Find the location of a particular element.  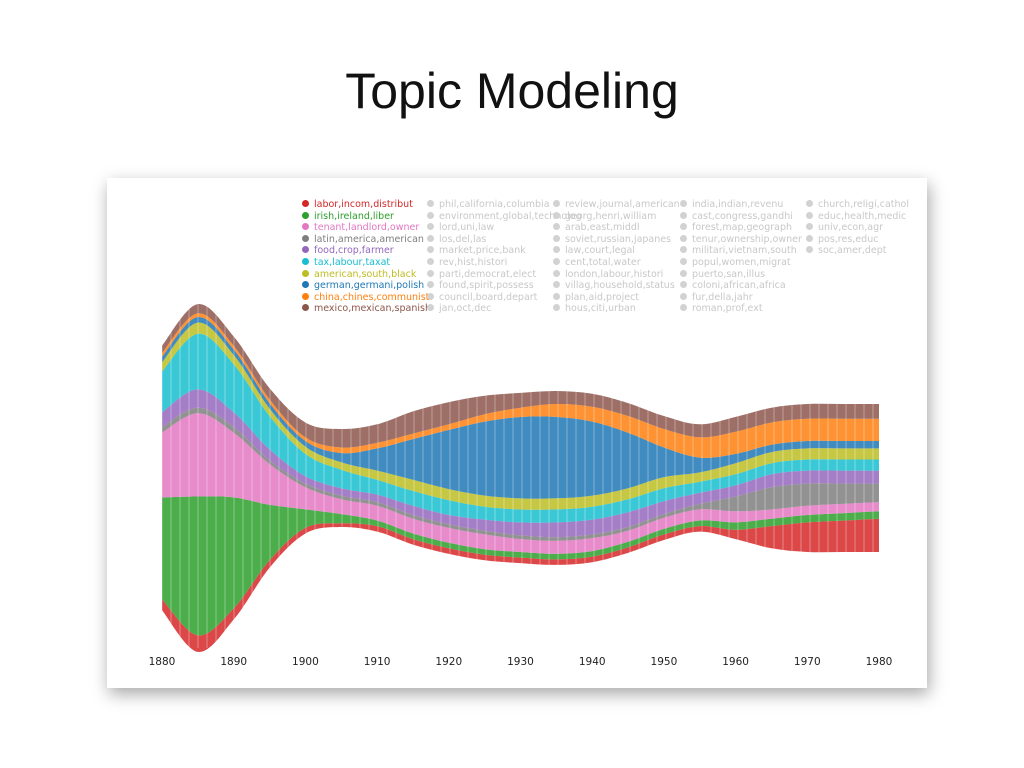

faded-legend-item: popul,women,migrat is located at coordinates (741, 263).